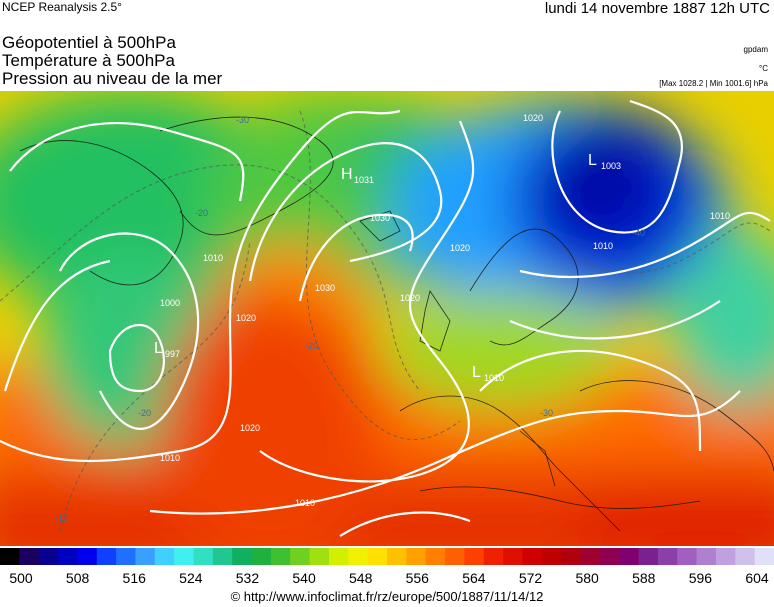  What do you see at coordinates (757, 578) in the screenshot?
I see `color-scale-tick-label: 604` at bounding box center [757, 578].